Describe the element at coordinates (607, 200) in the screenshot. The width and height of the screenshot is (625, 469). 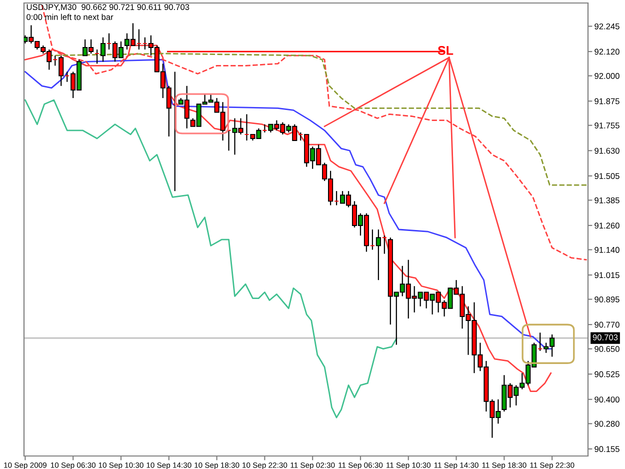
I see `y-tick-label: 91.385` at that location.